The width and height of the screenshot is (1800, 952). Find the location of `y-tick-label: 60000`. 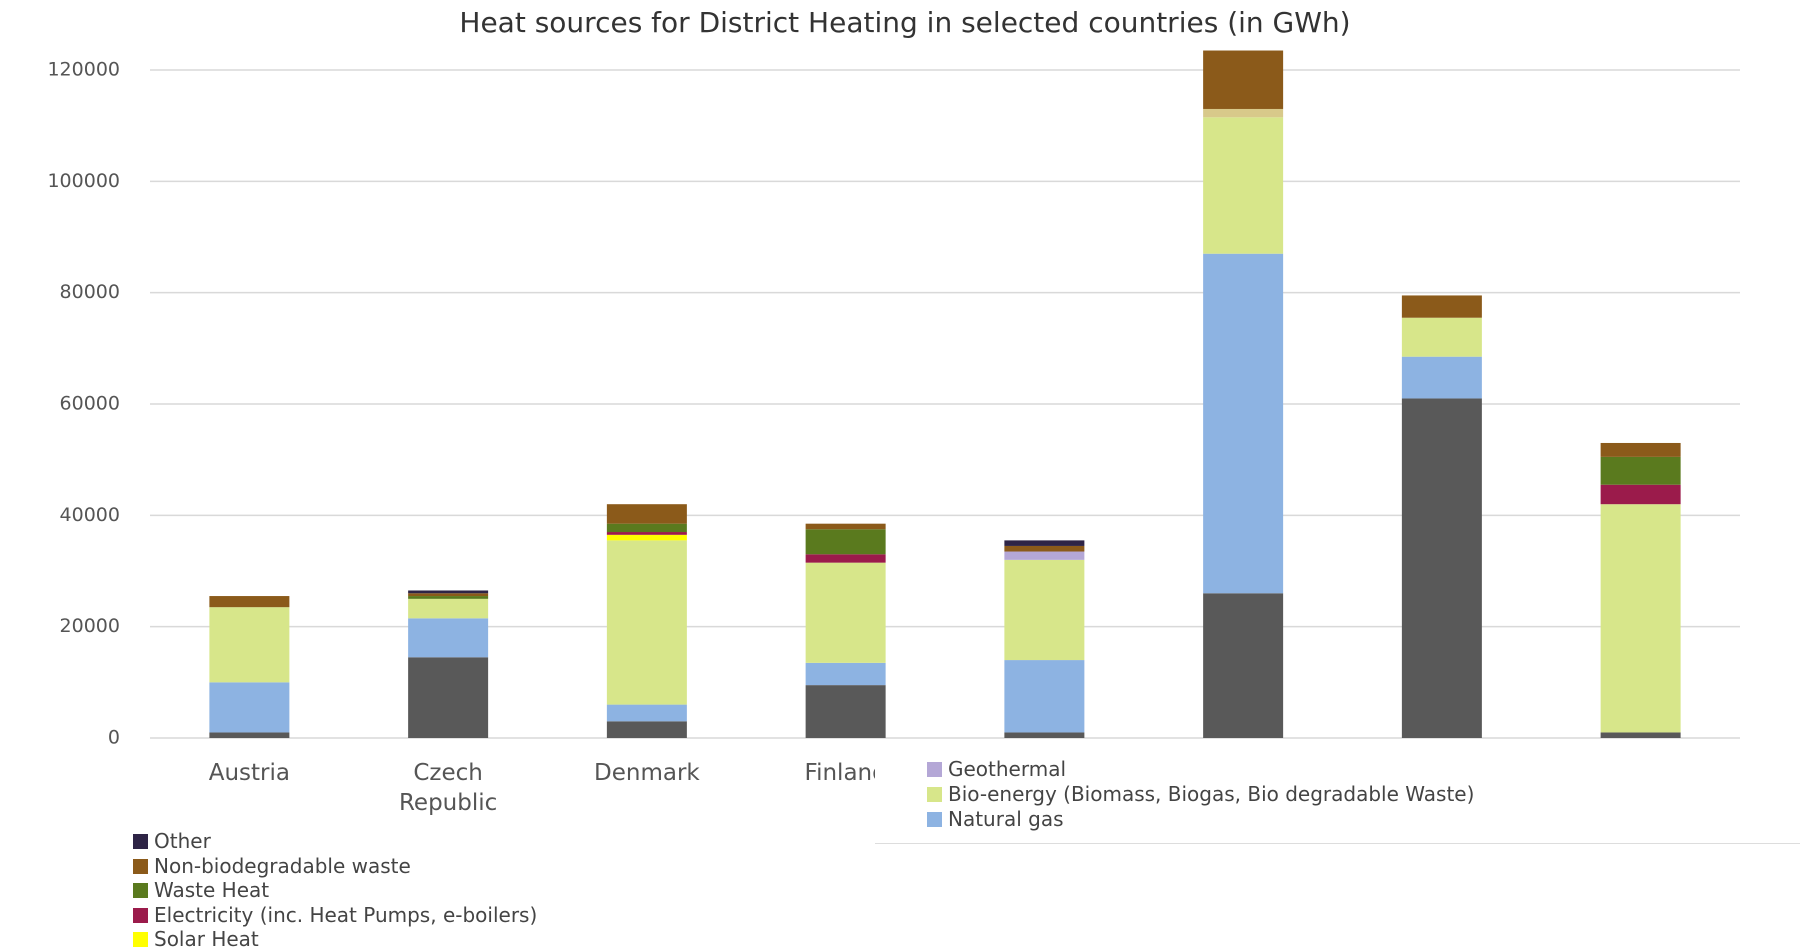

y-tick-label: 60000 is located at coordinates (90, 404).